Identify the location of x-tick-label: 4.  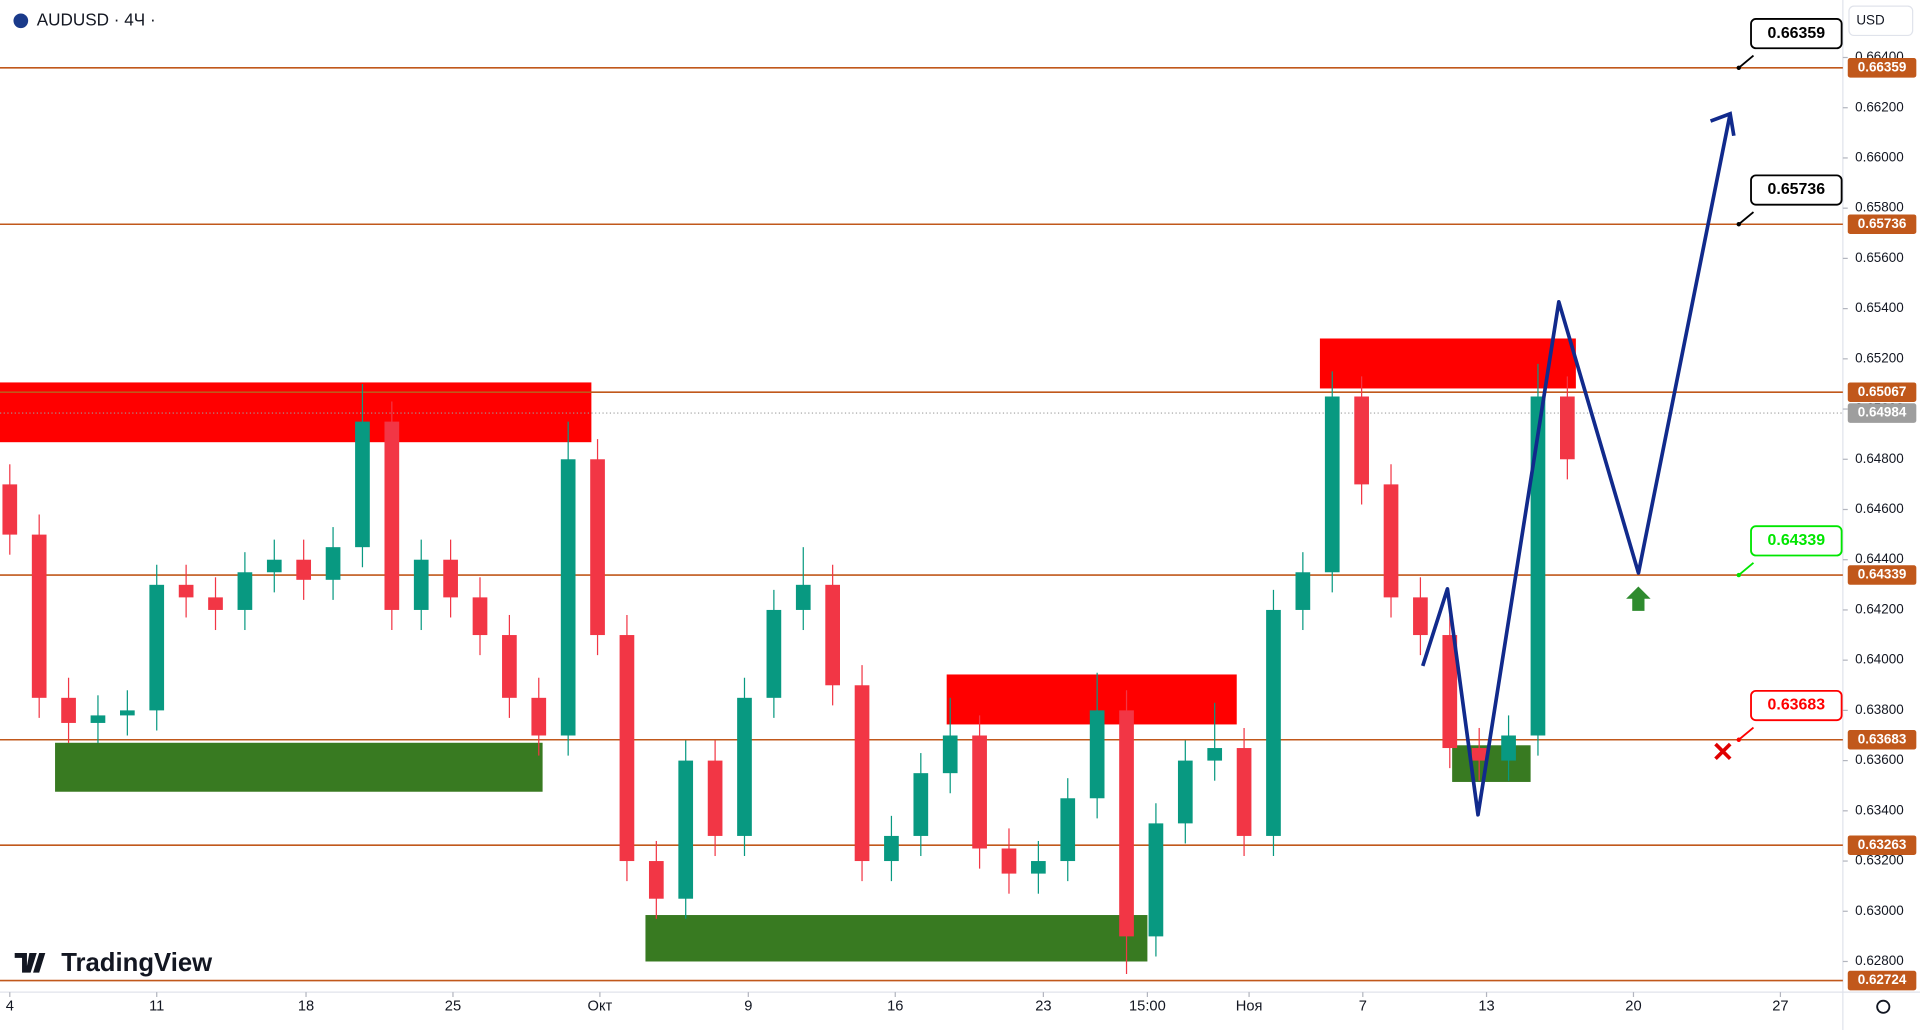
(10, 1007).